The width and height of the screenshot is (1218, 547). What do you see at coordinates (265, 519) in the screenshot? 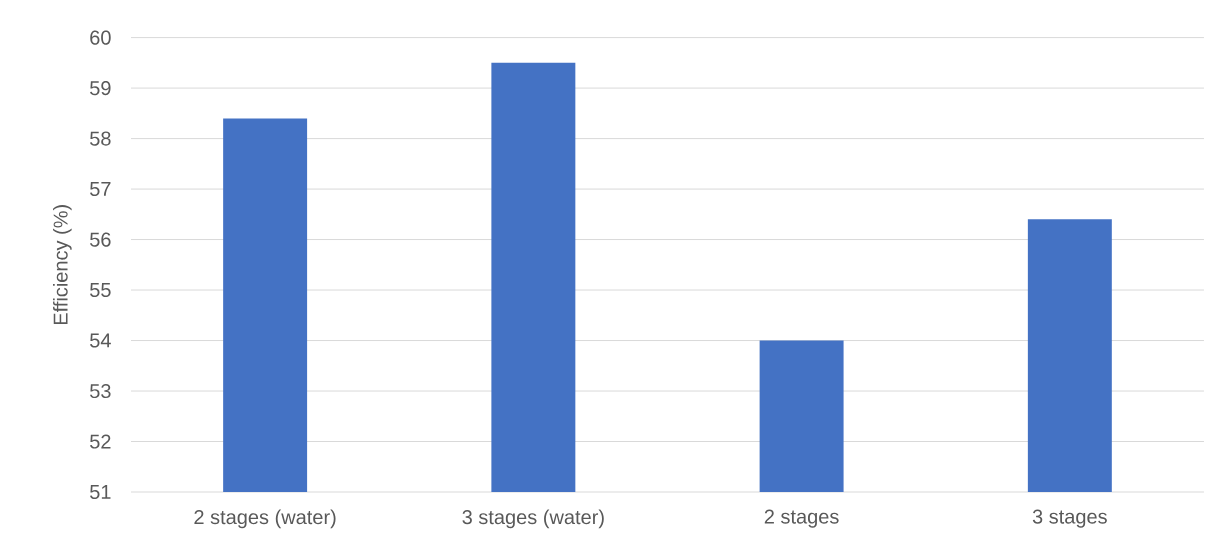
I see `x-tick-label: 2 stages (water)` at bounding box center [265, 519].